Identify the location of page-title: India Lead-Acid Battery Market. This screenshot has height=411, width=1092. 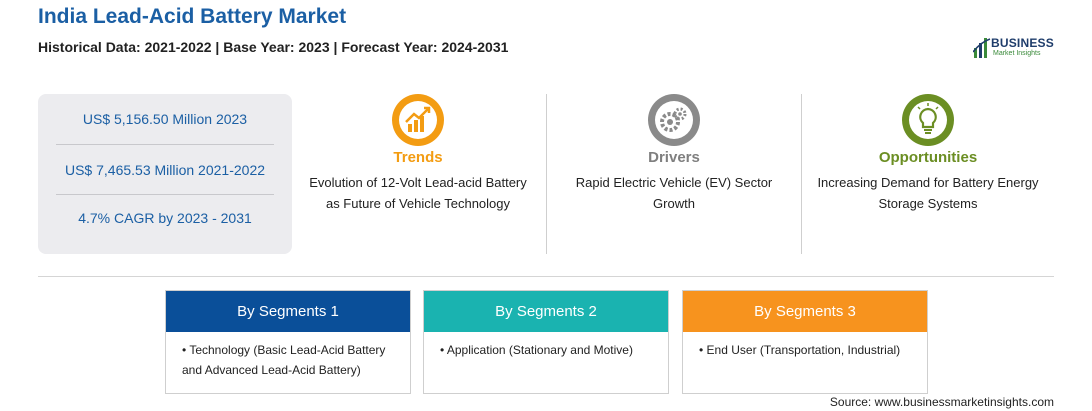
(192, 16).